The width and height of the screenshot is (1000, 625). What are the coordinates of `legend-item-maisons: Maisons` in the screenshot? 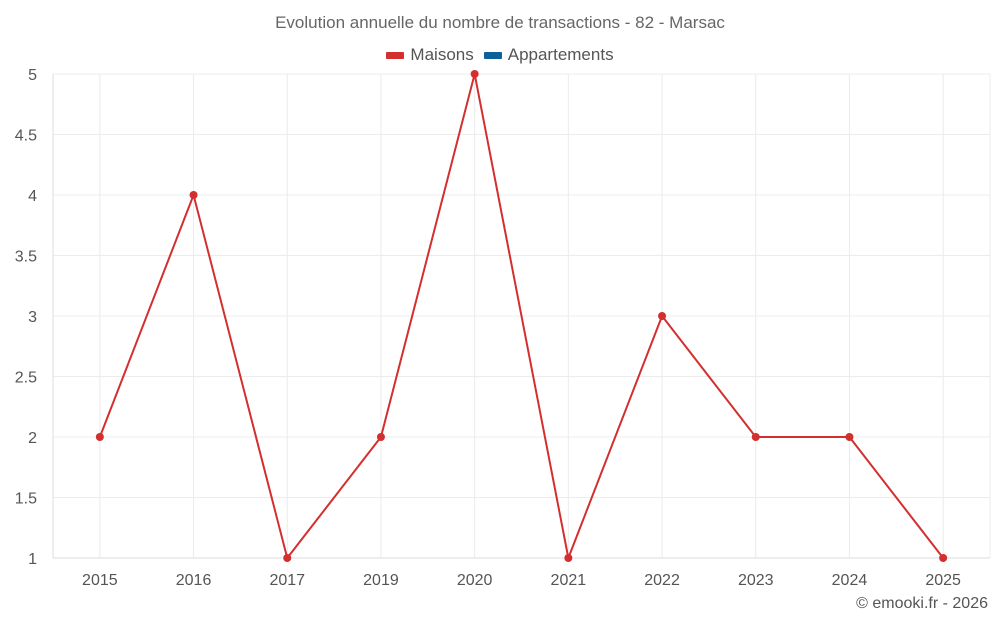 It's located at (430, 55).